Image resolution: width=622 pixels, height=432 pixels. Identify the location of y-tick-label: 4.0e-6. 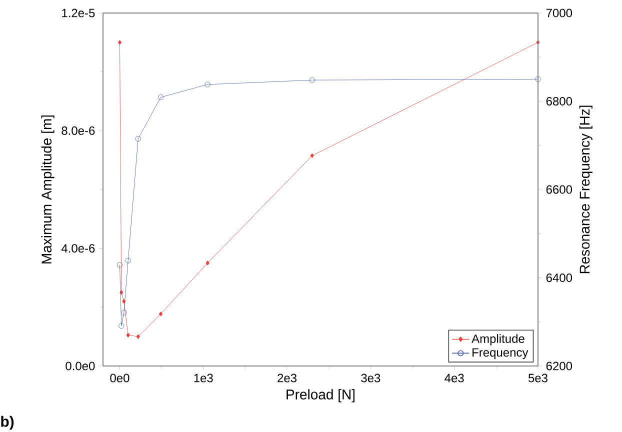
(78, 248).